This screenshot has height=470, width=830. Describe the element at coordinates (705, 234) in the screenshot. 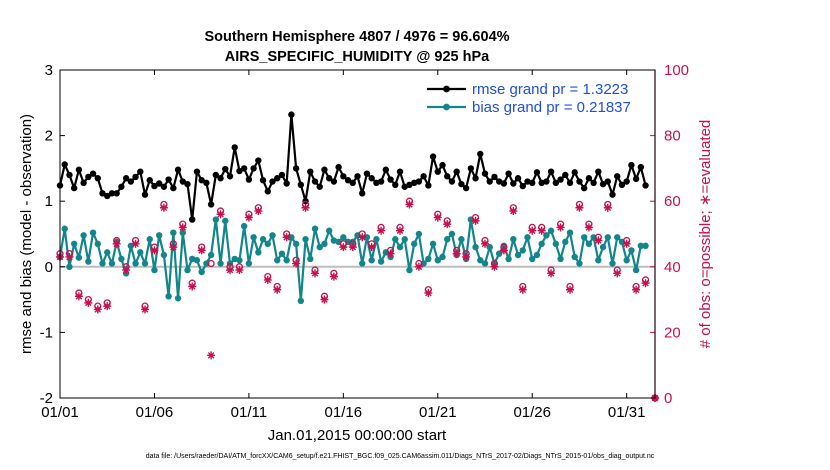

I see `y2-axis-label: # of obs: o=possible; ∗=evaluated` at that location.